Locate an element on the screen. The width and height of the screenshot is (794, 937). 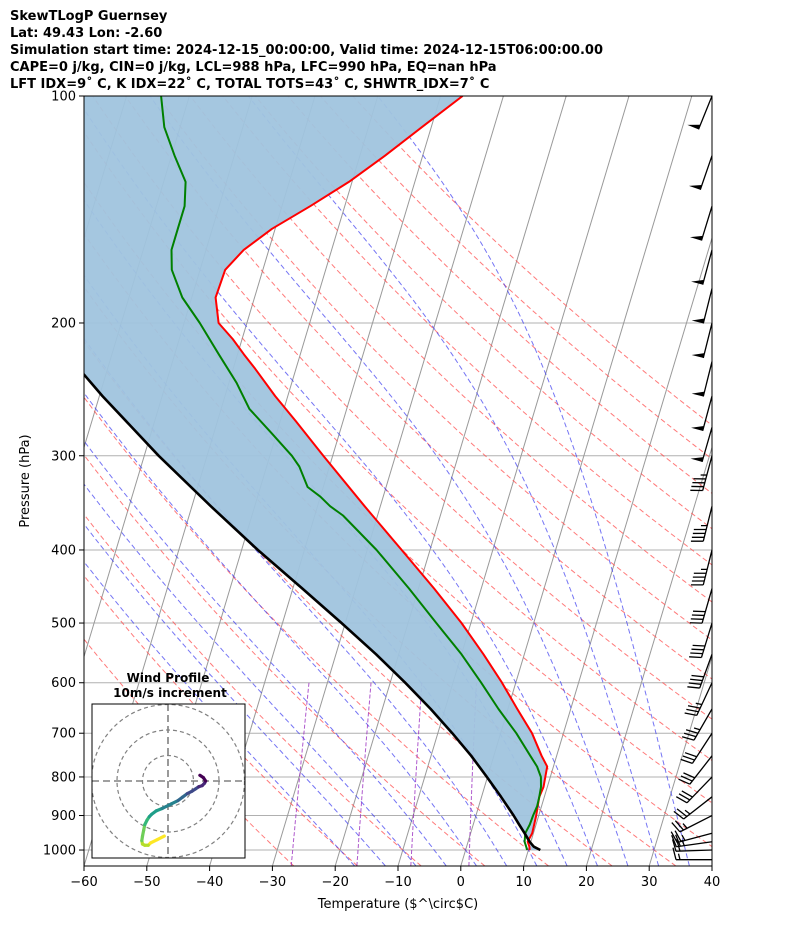
x-tick-label: −60 is located at coordinates (83, 882).